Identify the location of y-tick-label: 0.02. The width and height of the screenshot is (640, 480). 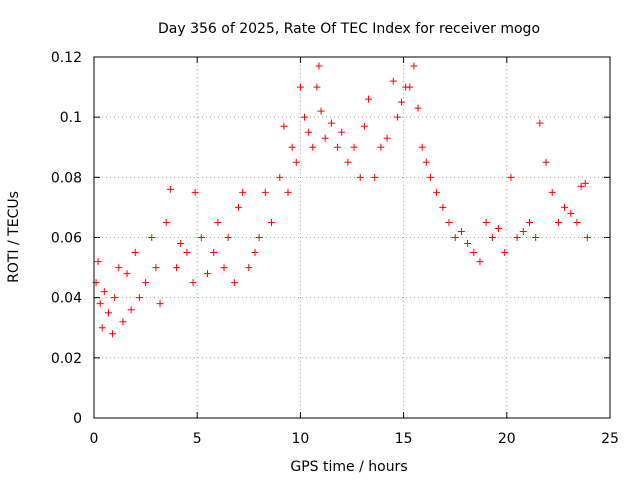
(66, 359).